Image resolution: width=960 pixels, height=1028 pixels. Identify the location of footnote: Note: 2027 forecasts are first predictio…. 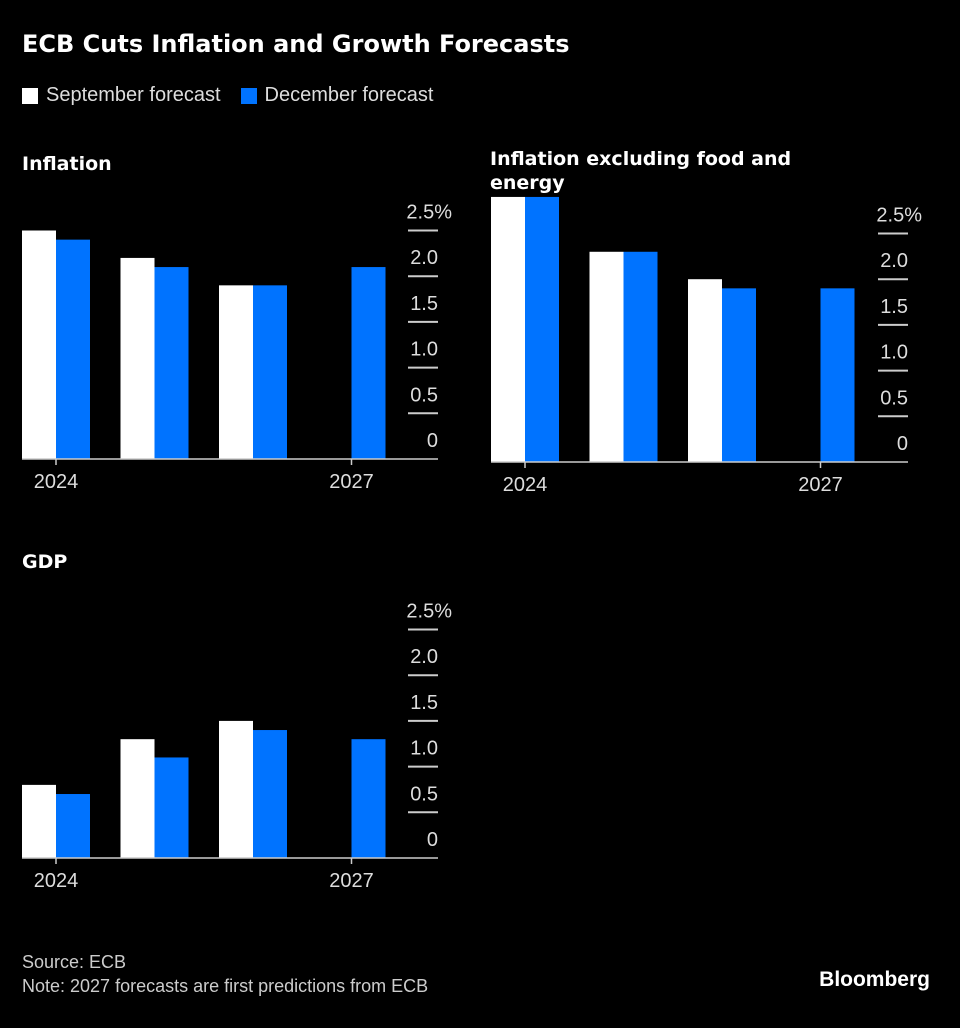
(225, 986).